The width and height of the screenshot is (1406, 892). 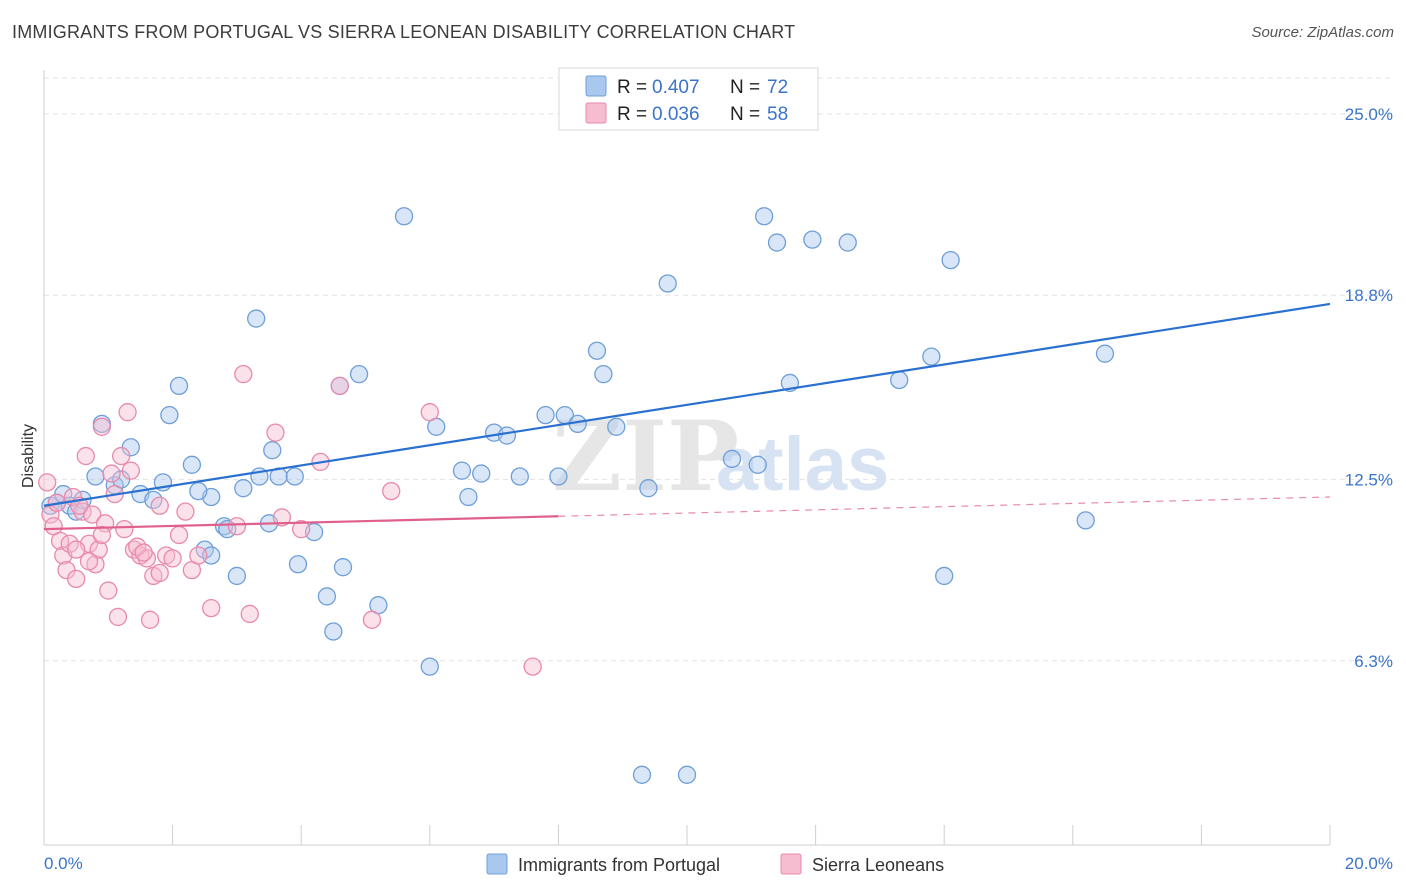 What do you see at coordinates (777, 114) in the screenshot?
I see `legend-n-value-sierra: 58` at bounding box center [777, 114].